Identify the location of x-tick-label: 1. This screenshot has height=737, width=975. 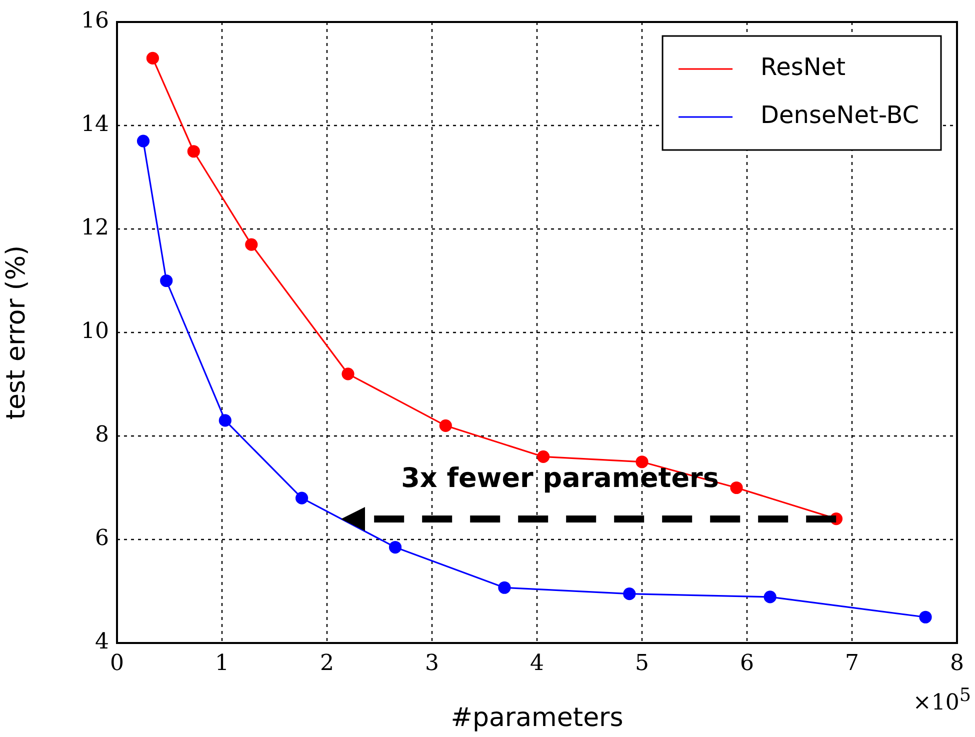
(222, 663).